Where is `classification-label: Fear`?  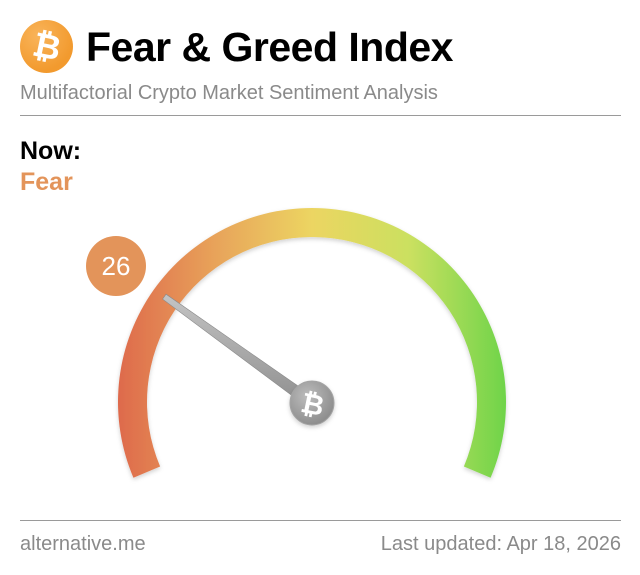
classification-label: Fear is located at coordinates (46, 182).